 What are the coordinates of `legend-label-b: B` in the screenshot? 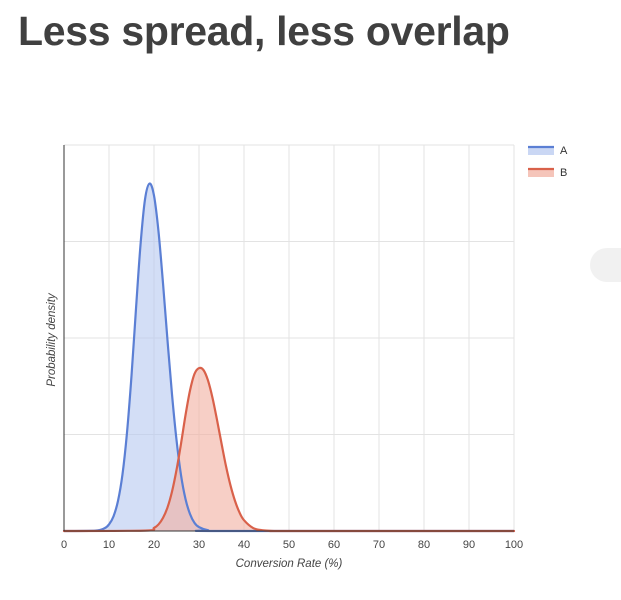 It's located at (563, 173).